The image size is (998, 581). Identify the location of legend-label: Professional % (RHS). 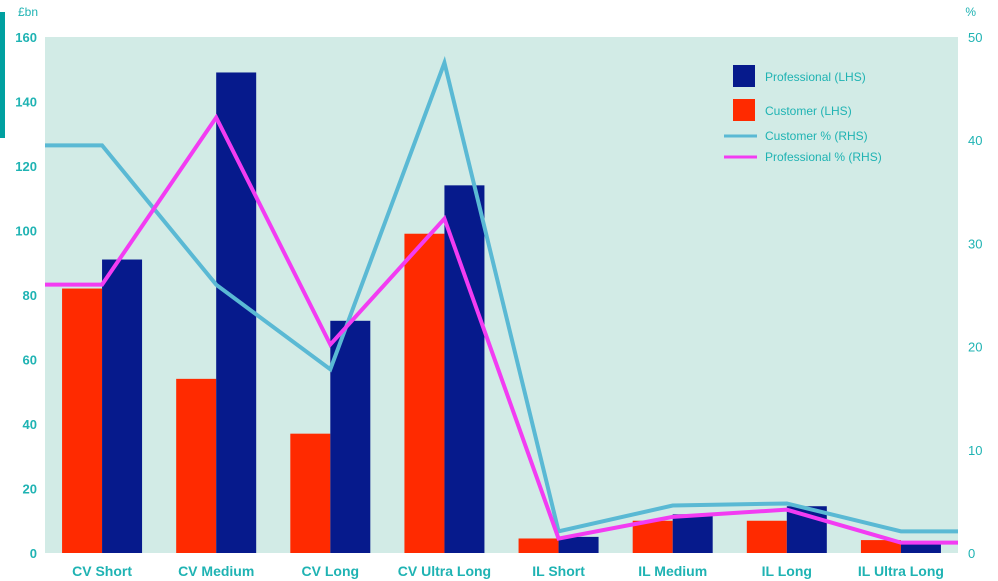
(823, 157).